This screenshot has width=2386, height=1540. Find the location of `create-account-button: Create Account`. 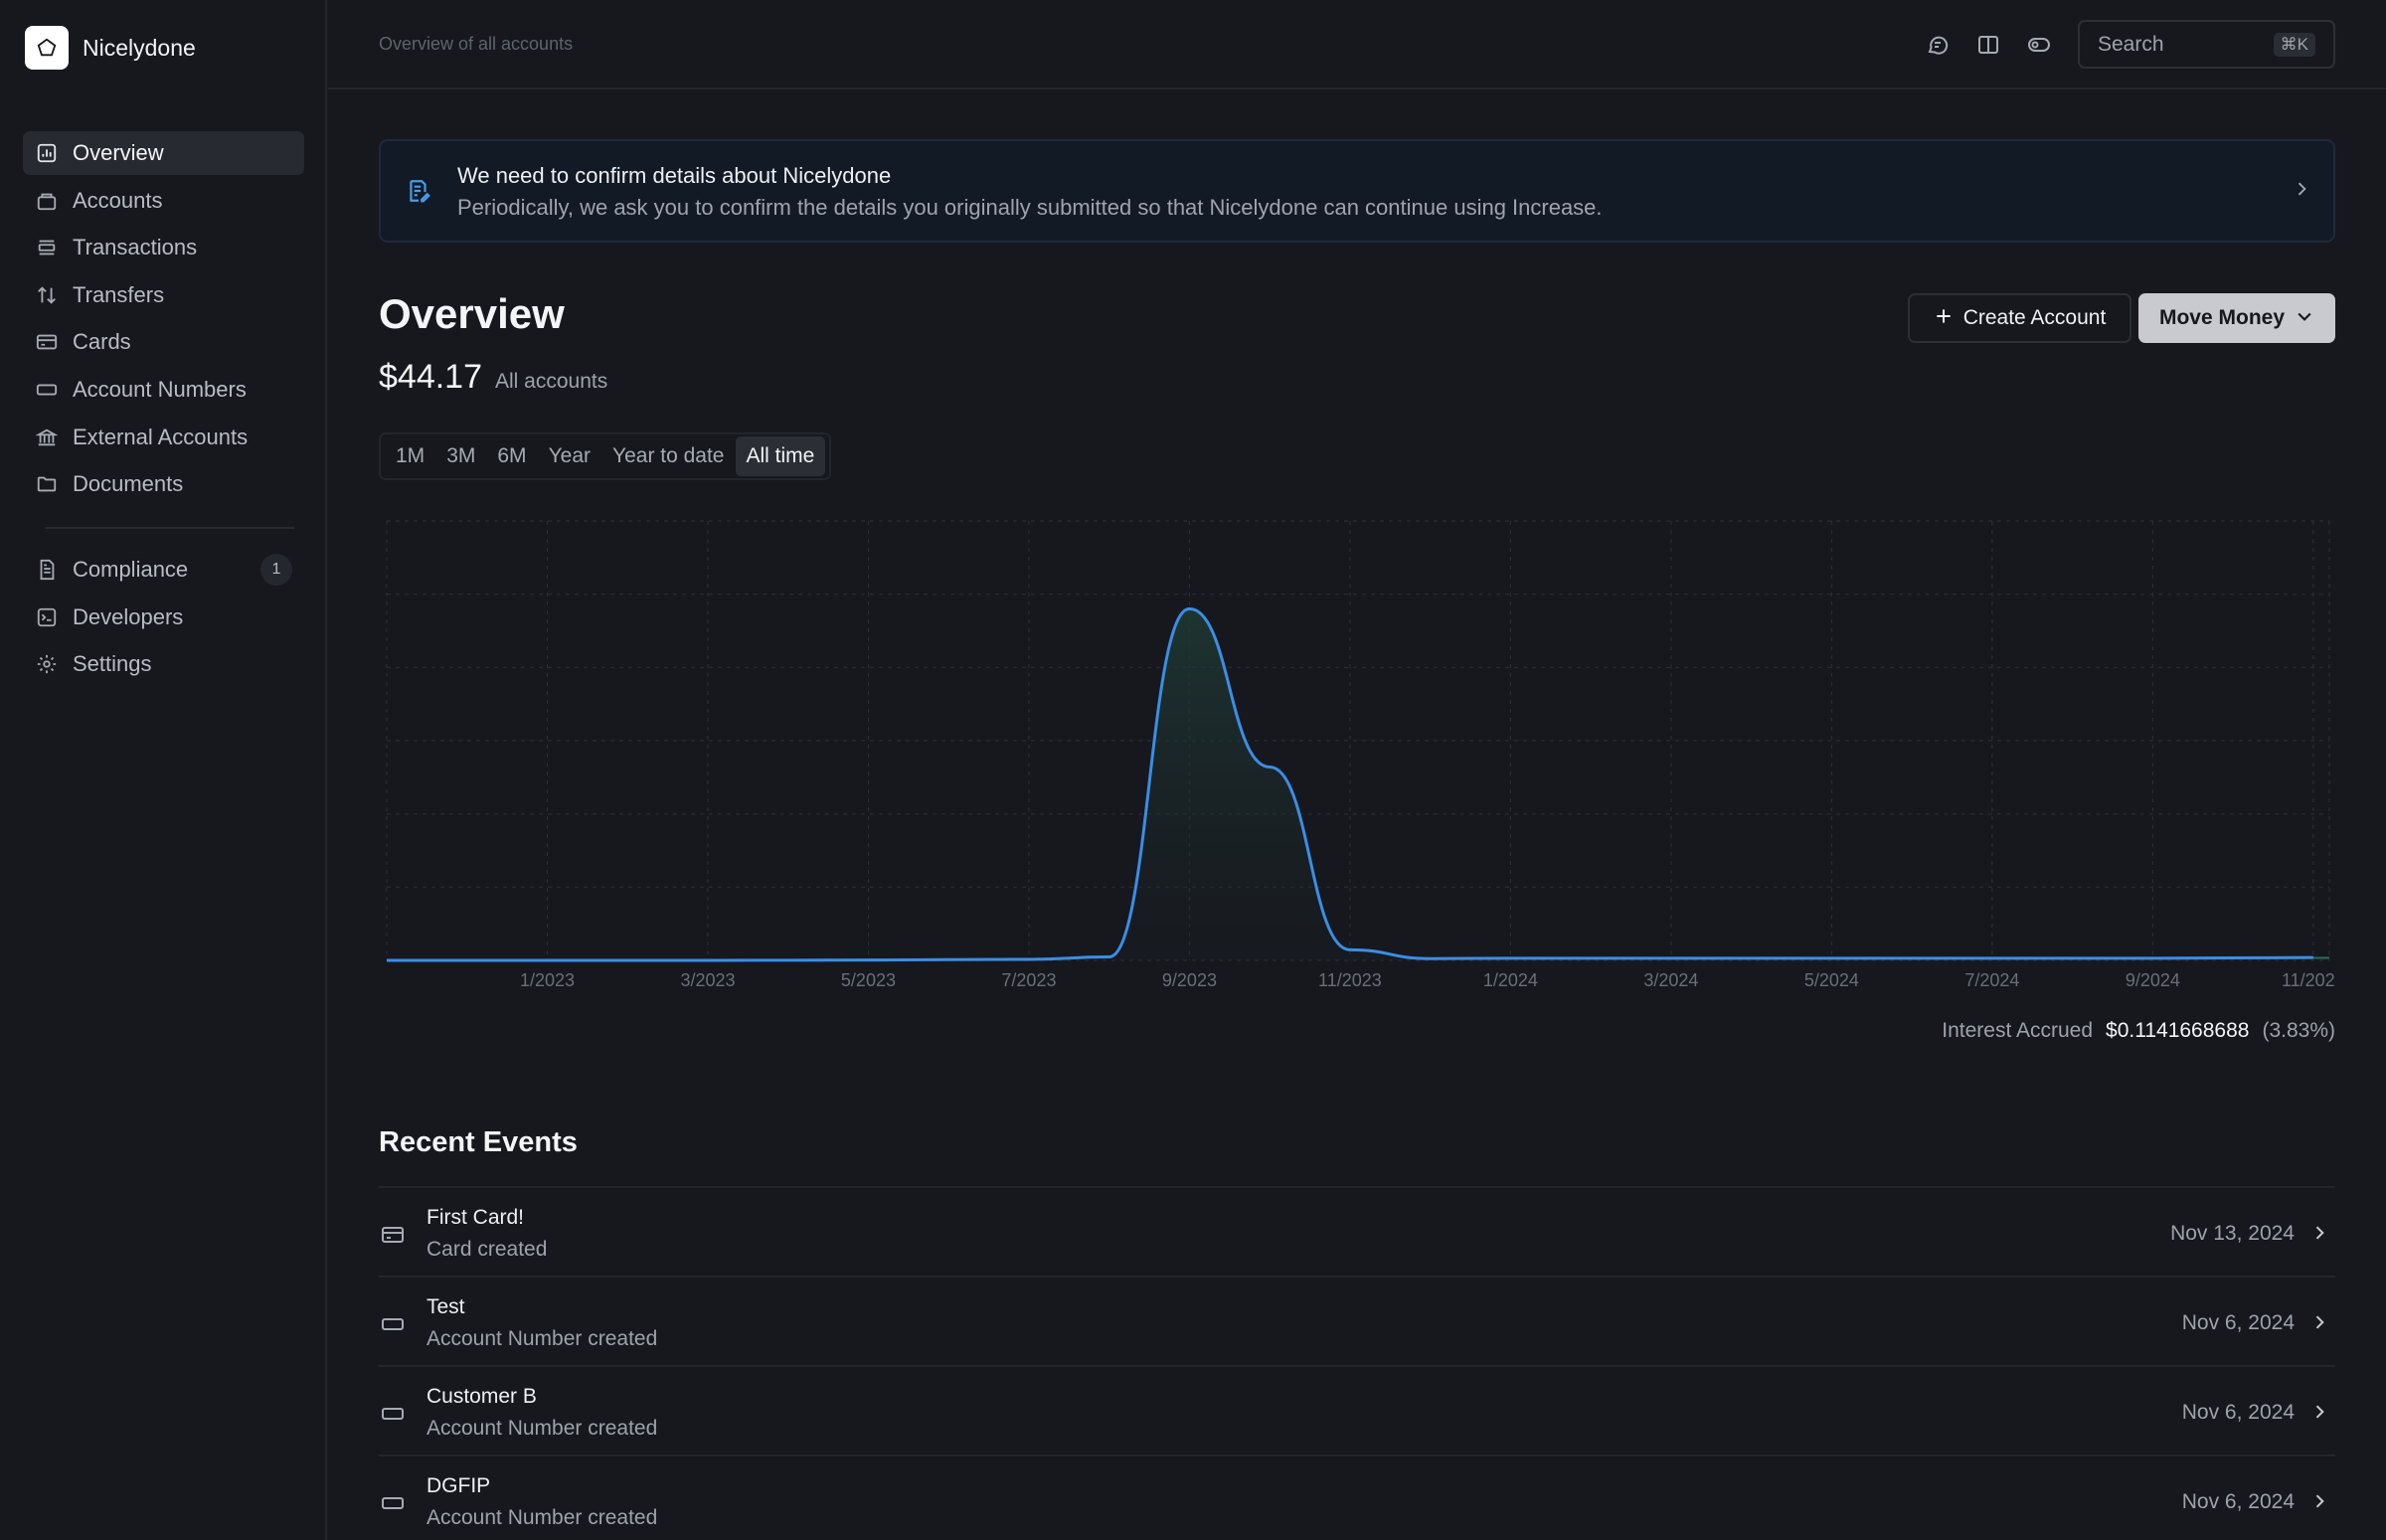

create-account-button: Create Account is located at coordinates (2019, 318).